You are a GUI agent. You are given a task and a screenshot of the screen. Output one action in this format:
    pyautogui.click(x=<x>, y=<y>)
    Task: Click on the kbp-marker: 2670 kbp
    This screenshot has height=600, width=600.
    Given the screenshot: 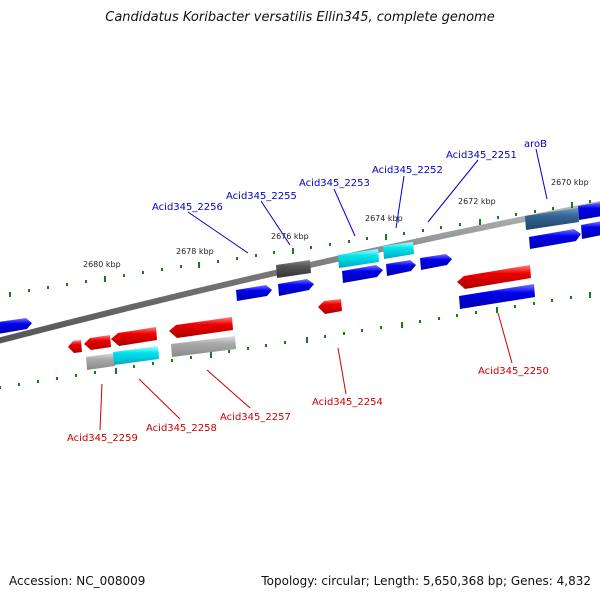 What is the action you would take?
    pyautogui.click(x=570, y=182)
    